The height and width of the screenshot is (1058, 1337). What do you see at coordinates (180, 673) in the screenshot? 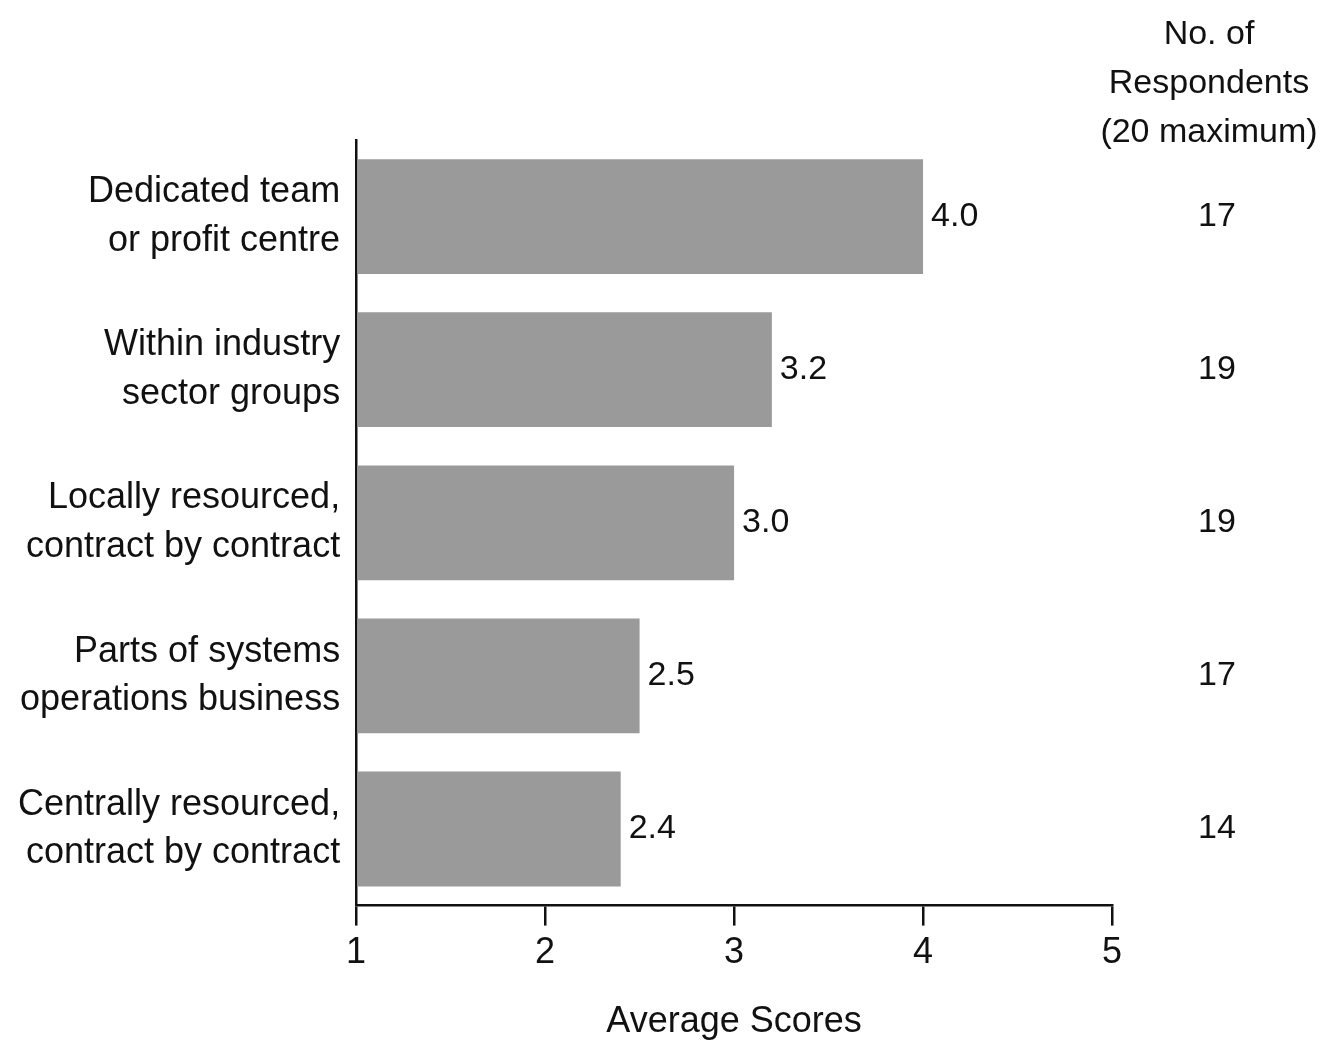
I see `y-tick-label: Parts of systems operations business` at bounding box center [180, 673].